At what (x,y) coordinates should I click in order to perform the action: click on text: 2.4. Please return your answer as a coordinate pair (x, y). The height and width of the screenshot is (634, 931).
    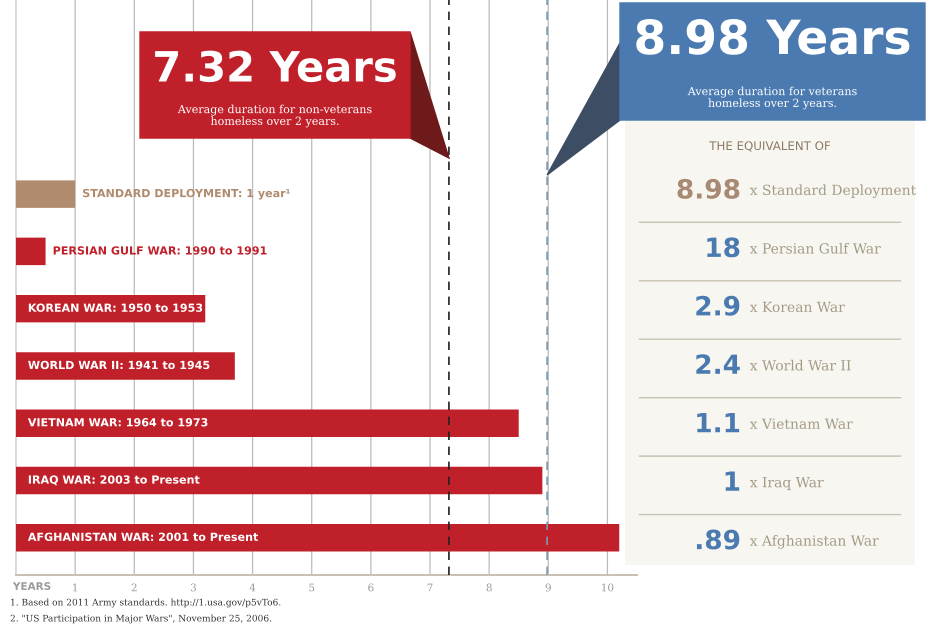
    Looking at the image, I should click on (718, 364).